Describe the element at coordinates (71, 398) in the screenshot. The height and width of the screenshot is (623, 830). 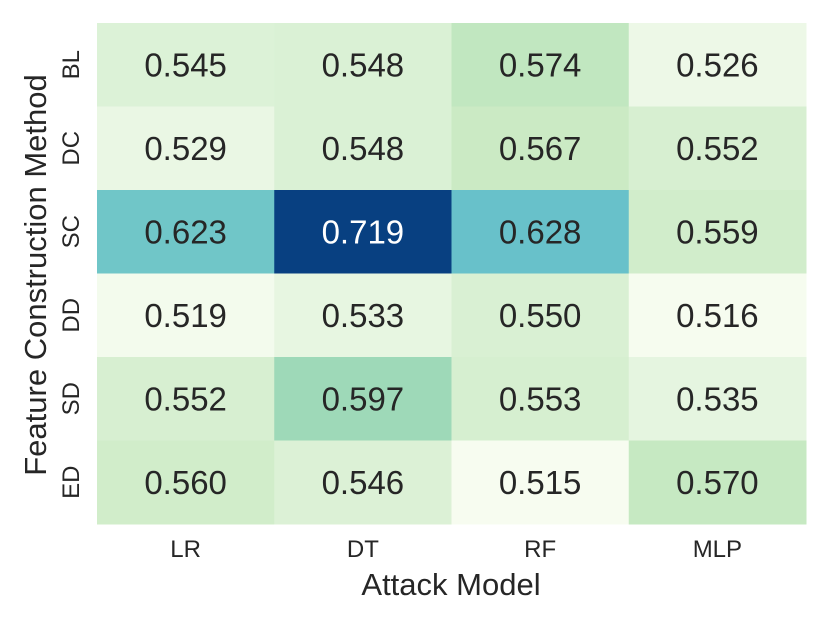
I see `y-tick-label-sd: SD` at that location.